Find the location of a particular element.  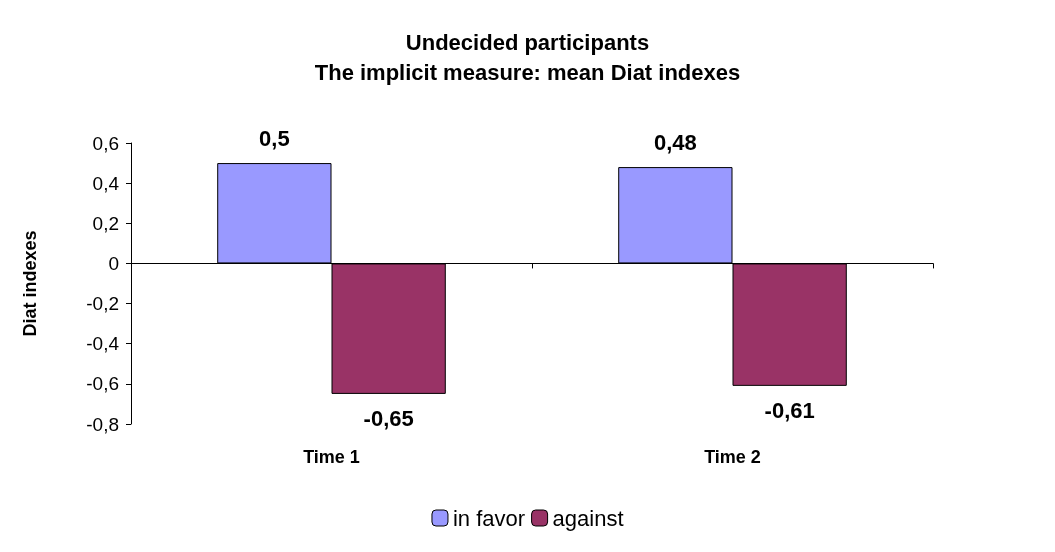

y-tick-label: -0,8 is located at coordinates (102, 424).